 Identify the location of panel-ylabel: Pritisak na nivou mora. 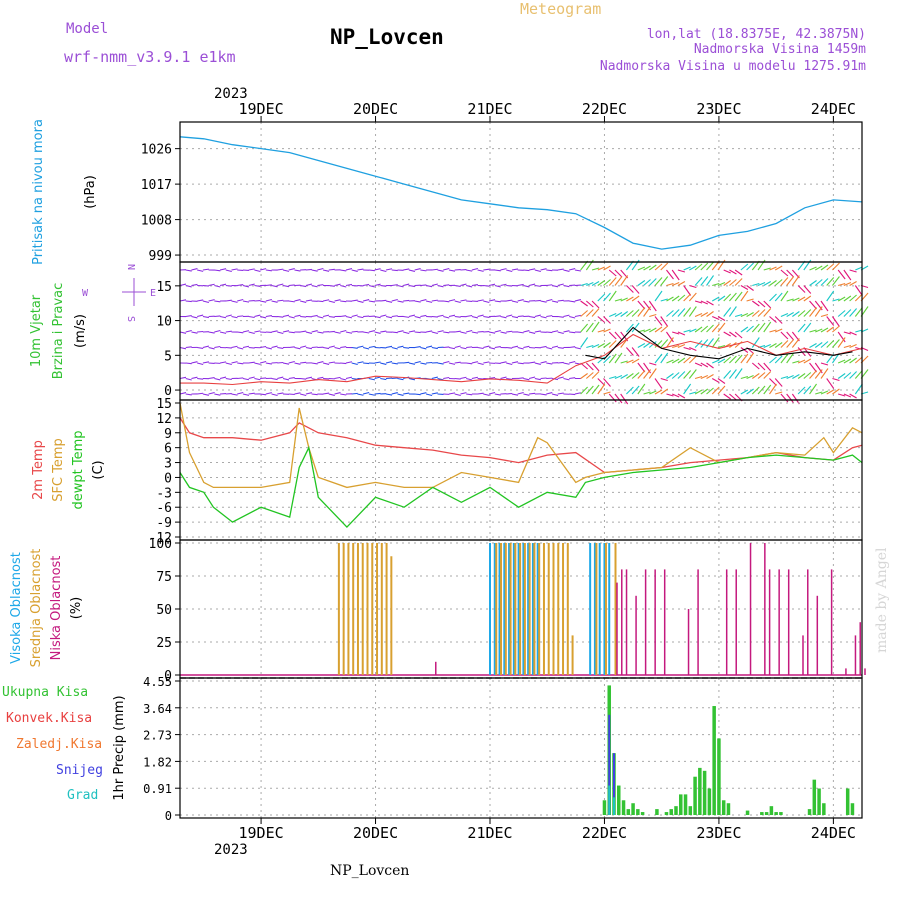
(38, 192).